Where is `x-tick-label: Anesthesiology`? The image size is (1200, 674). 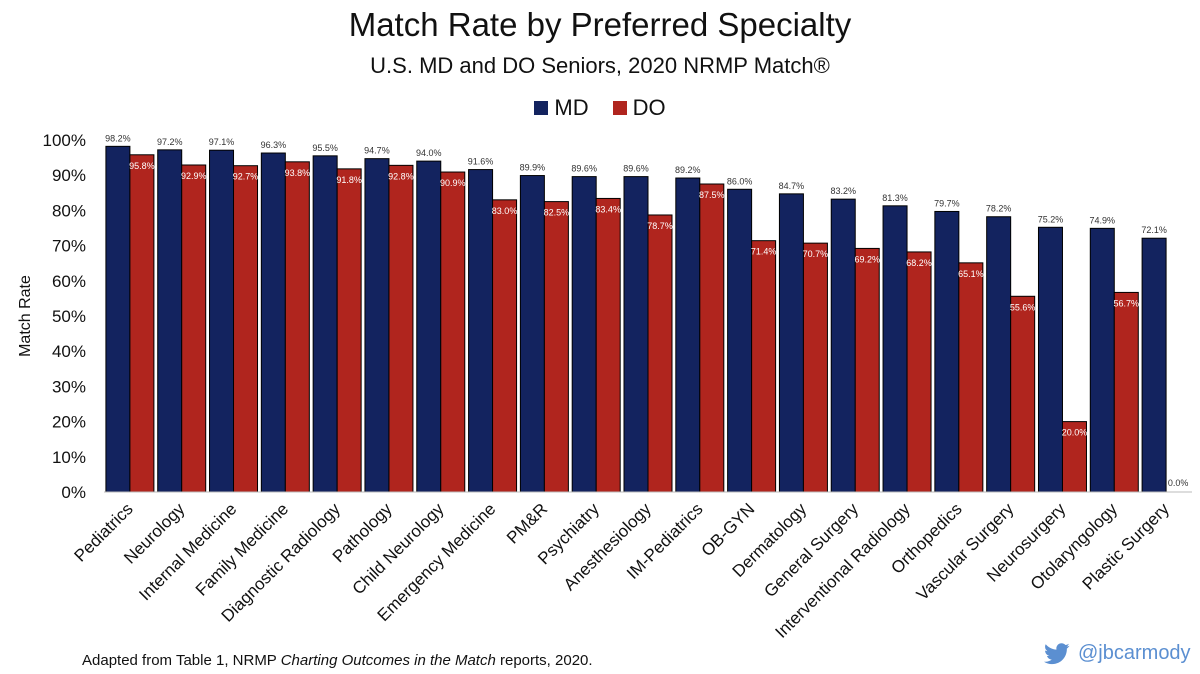 x-tick-label: Anesthesiology is located at coordinates (607, 546).